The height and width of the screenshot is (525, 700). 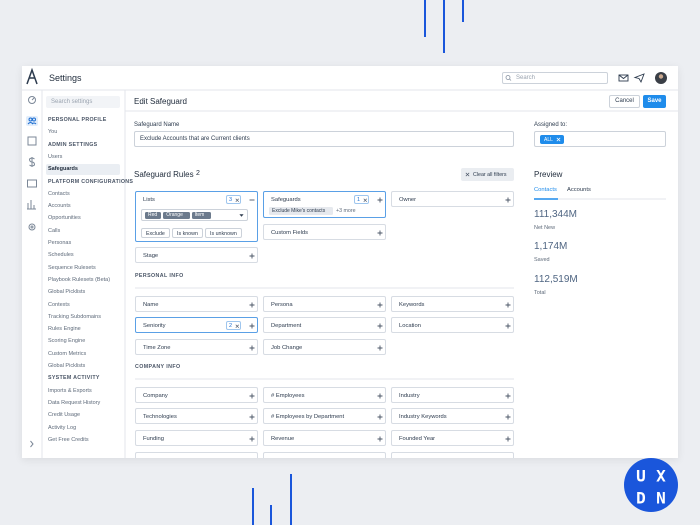 I want to click on operator-button: Is known, so click(x=187, y=233).